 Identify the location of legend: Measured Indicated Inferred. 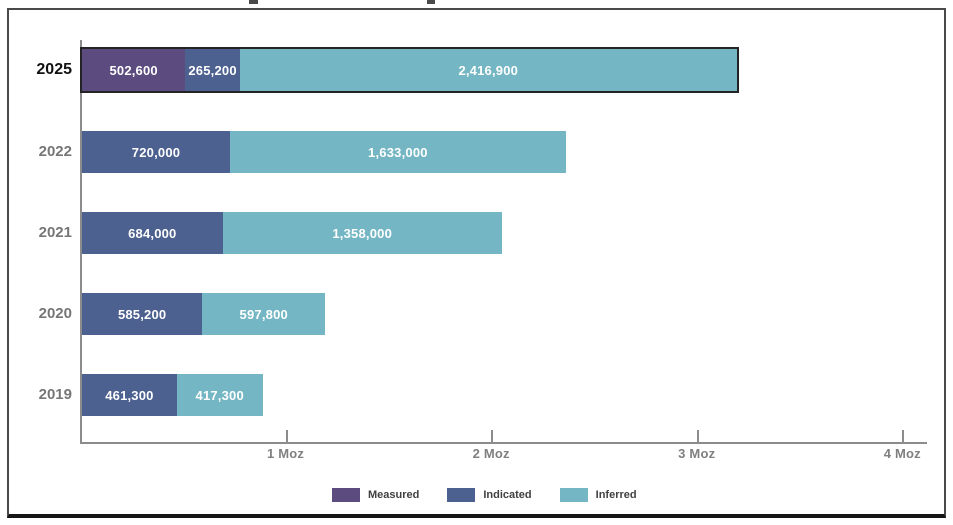
(484, 495).